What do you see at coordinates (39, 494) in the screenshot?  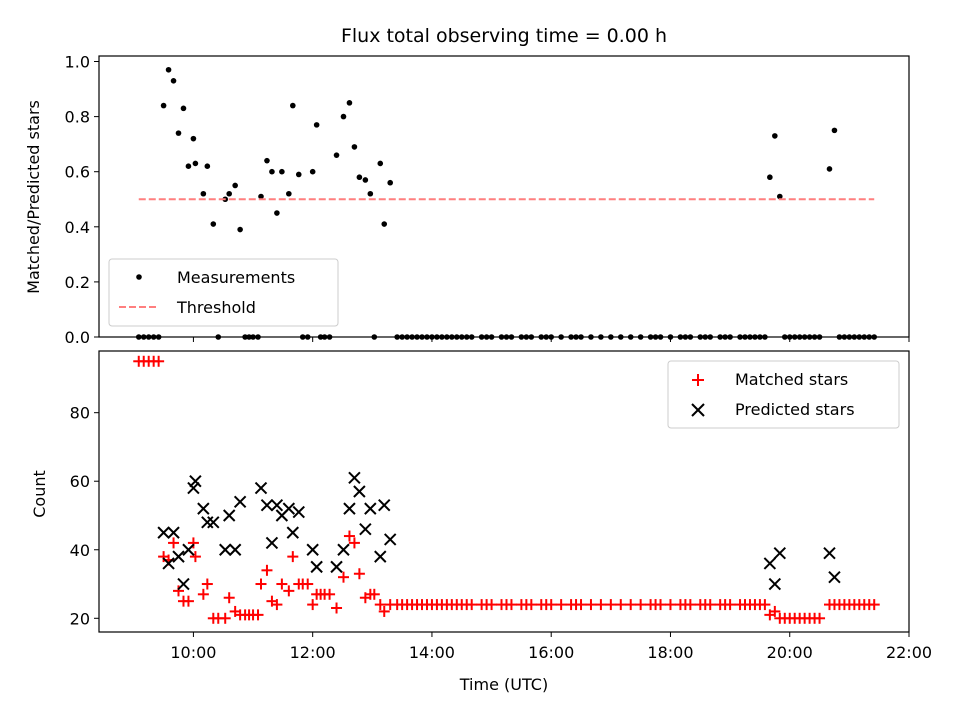 I see `bottom-y-axis-label: Count` at bounding box center [39, 494].